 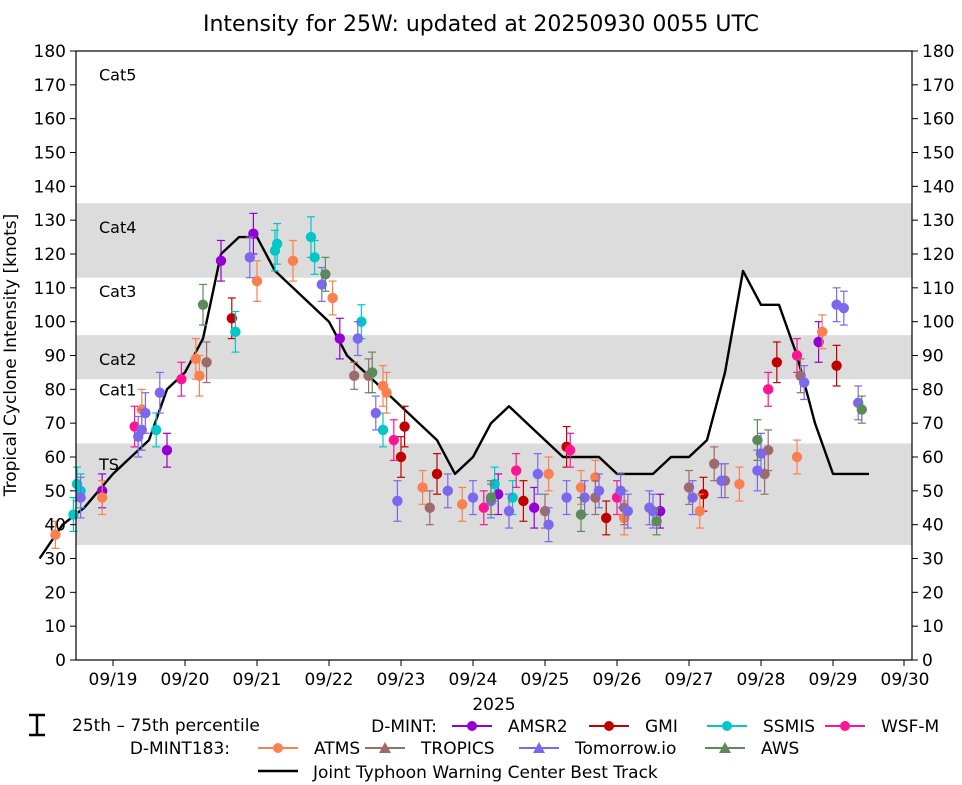 I want to click on legend-entry-best-track: Joint Typhoon Warning Center Best Track, so click(x=458, y=773).